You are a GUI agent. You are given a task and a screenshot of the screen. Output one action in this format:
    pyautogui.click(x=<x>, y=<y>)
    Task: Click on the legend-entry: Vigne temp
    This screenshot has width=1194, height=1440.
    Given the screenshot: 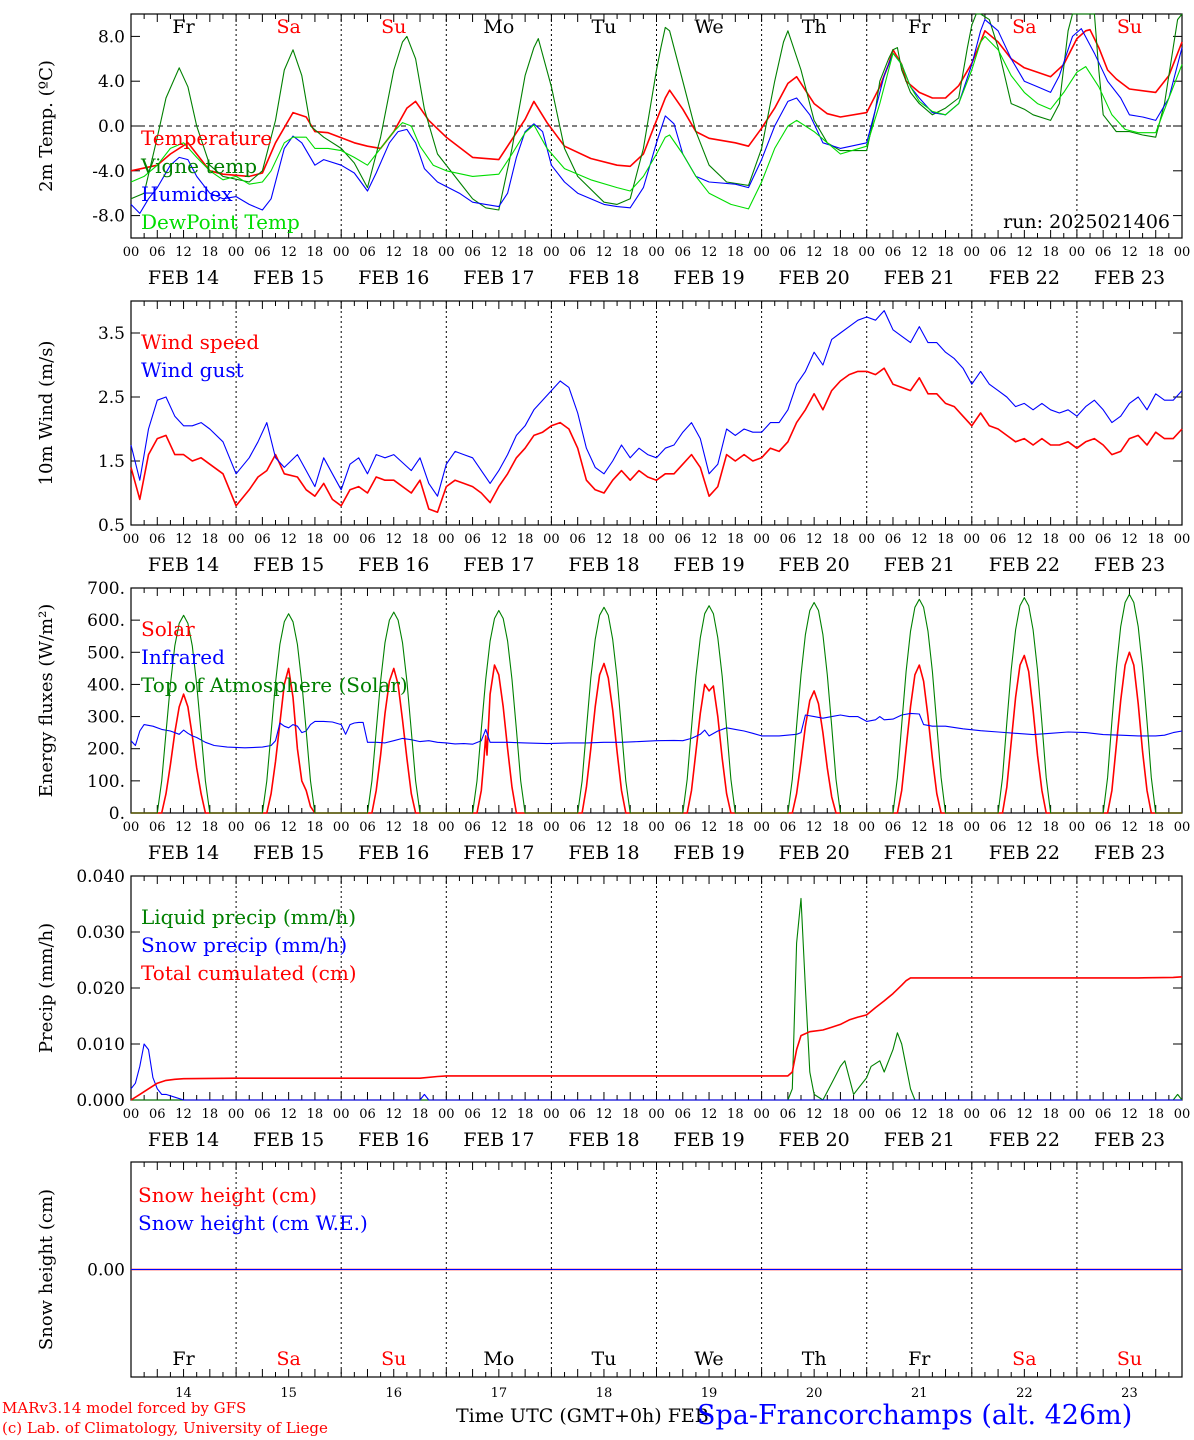 What is the action you would take?
    pyautogui.click(x=198, y=166)
    